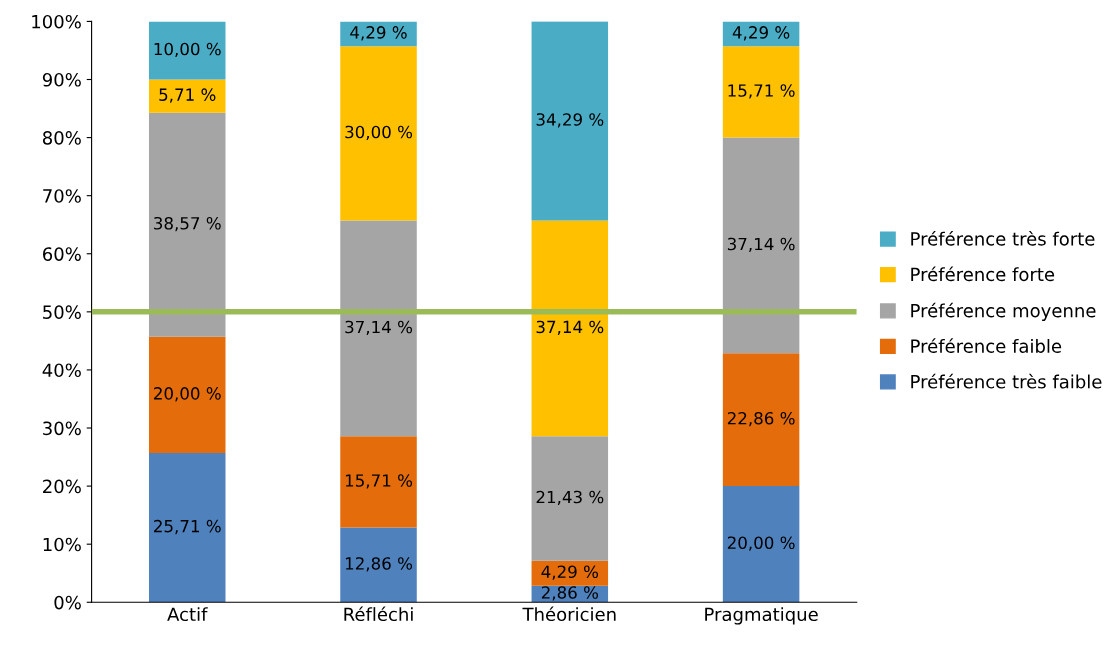 The height and width of the screenshot is (649, 1117). What do you see at coordinates (1003, 311) in the screenshot?
I see `legend-label: Préférence moyenne` at bounding box center [1003, 311].